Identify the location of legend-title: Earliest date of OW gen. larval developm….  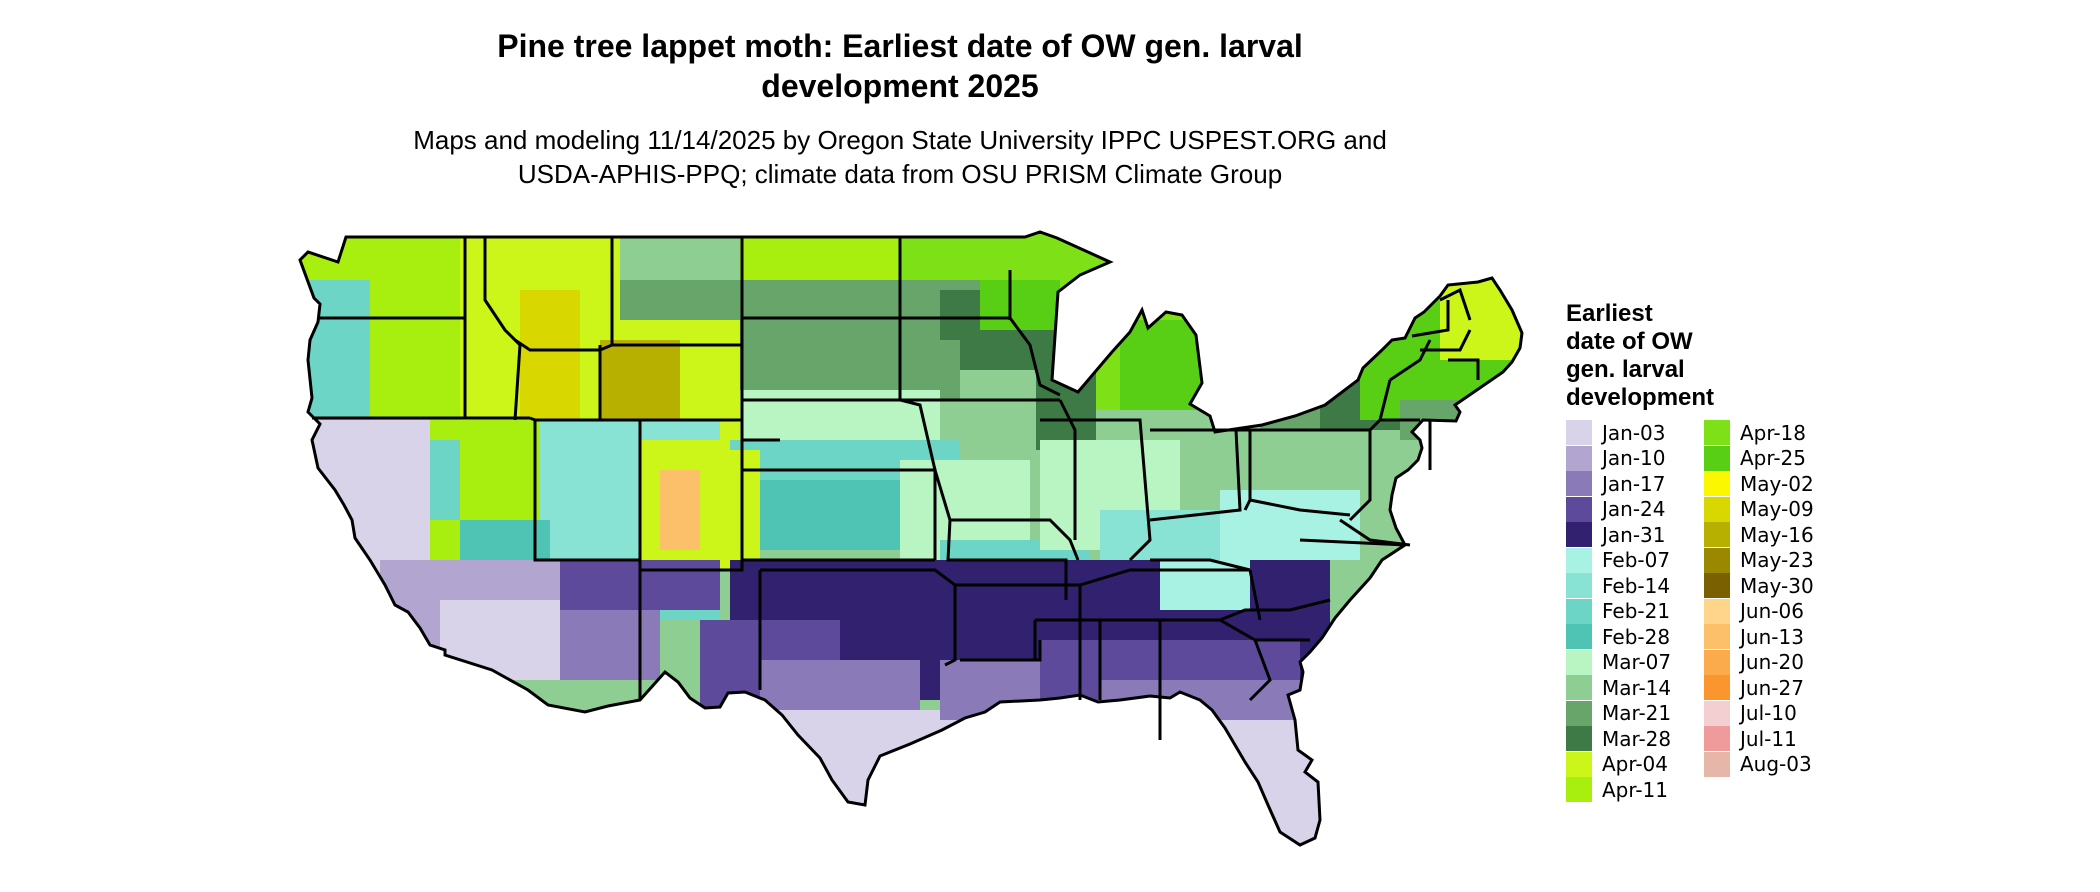
(1676, 356).